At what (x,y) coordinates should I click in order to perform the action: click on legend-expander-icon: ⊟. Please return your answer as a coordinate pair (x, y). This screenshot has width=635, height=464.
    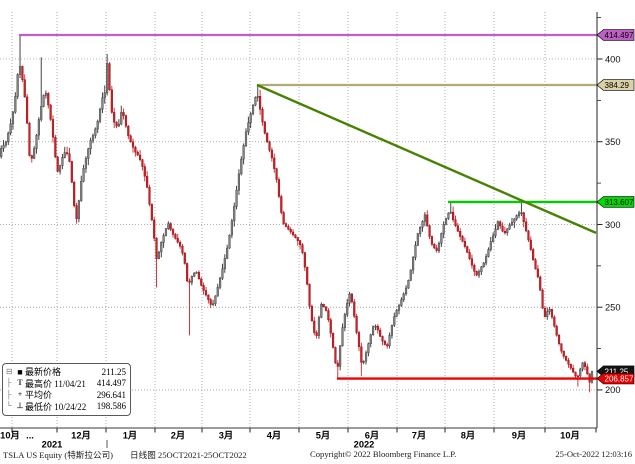
    Looking at the image, I should click on (9, 371).